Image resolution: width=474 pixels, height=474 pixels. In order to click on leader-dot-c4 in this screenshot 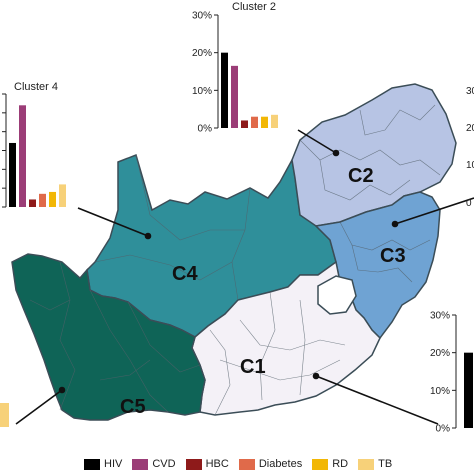, I will do `click(148, 236)`.